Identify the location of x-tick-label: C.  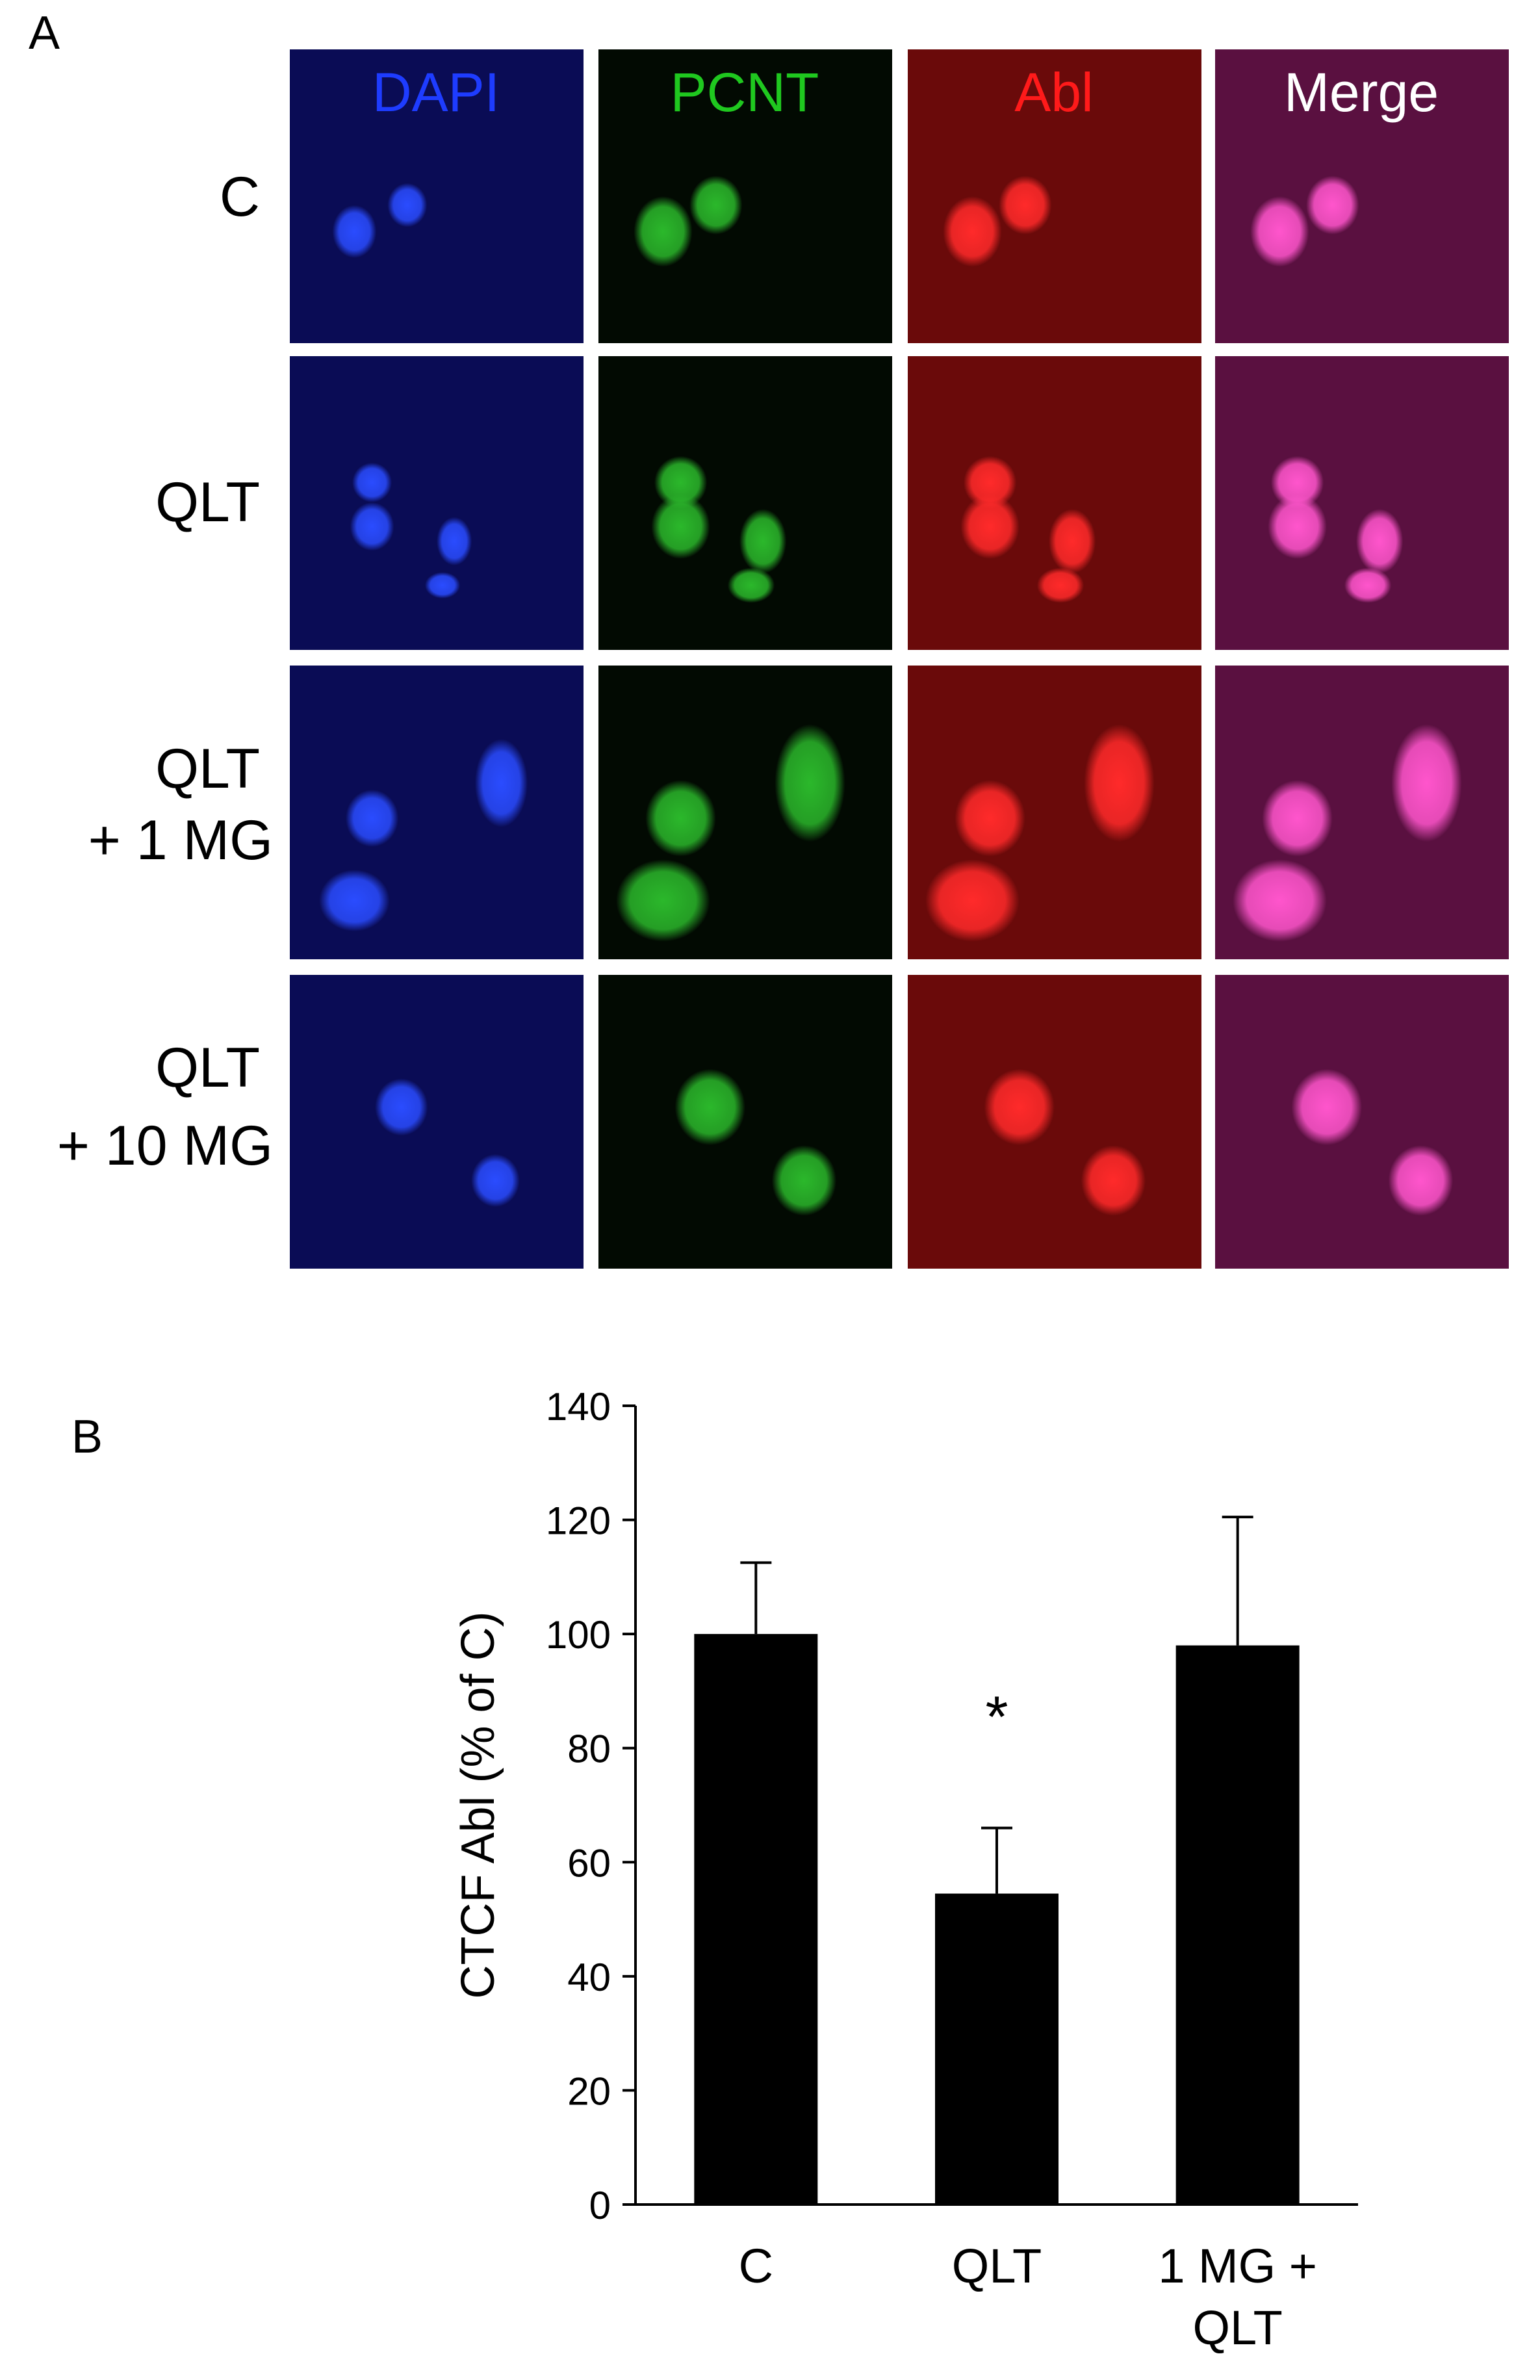
(756, 2266).